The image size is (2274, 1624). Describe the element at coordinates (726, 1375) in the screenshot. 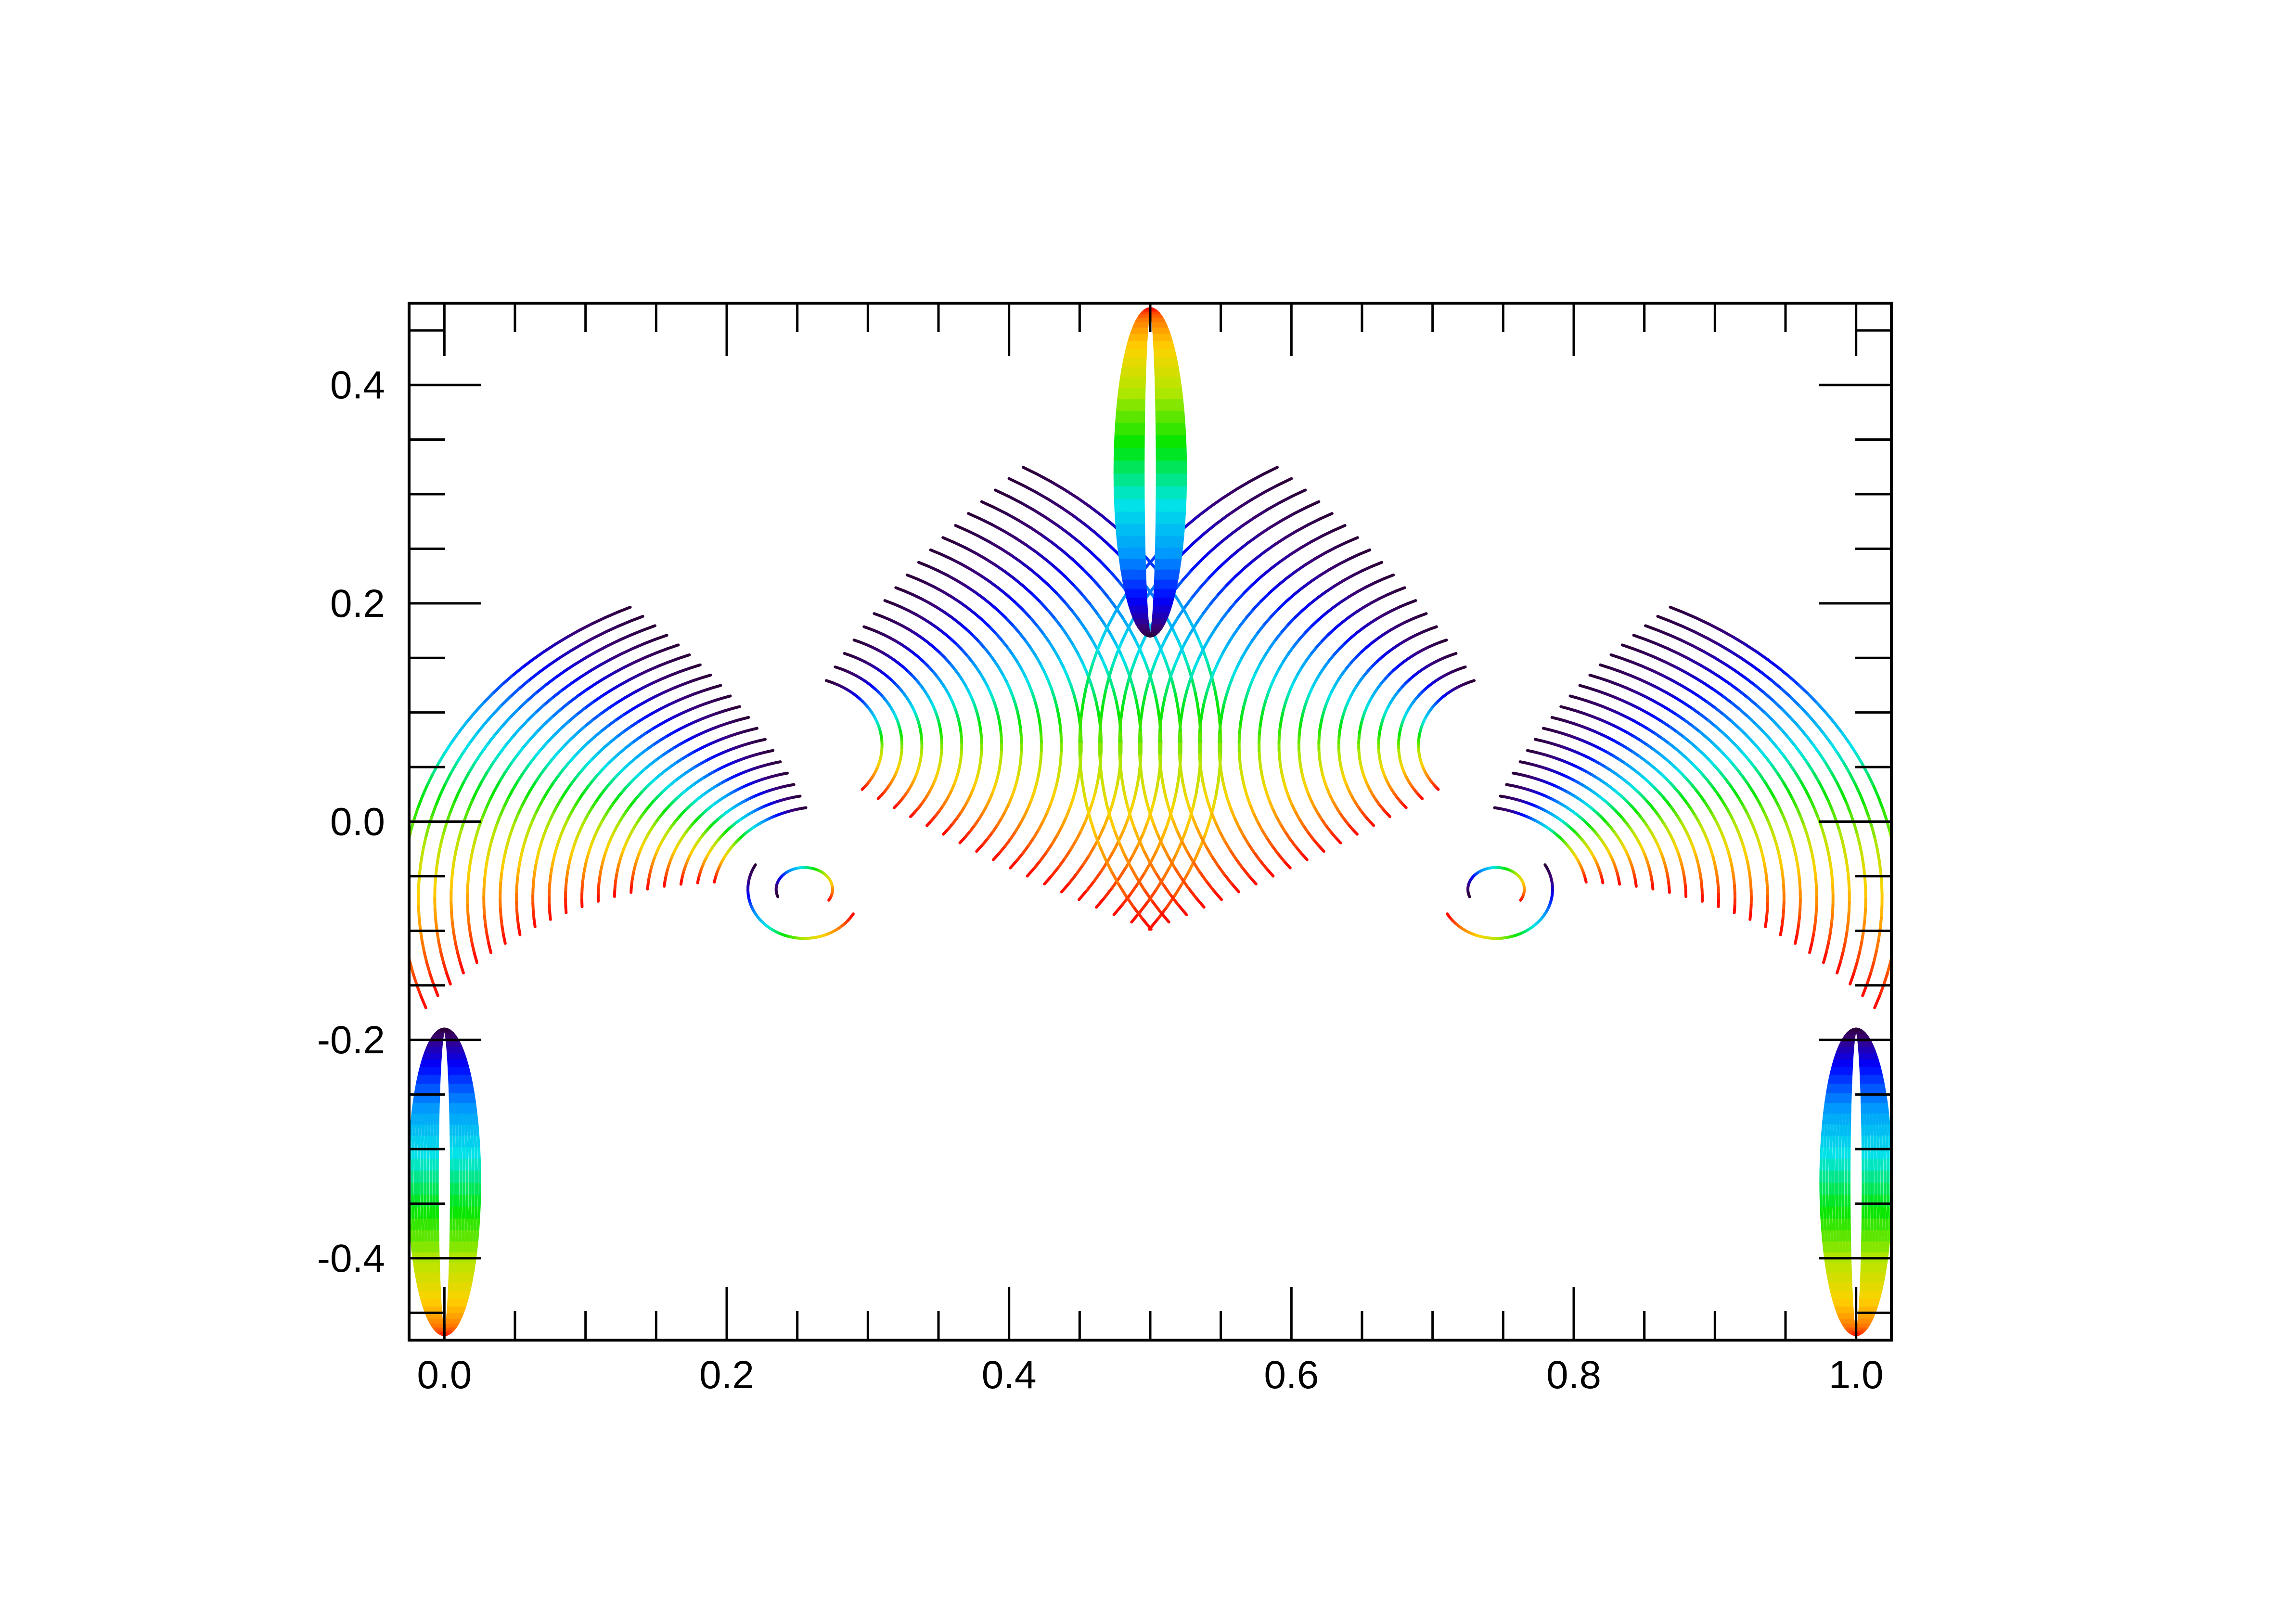

I see `x-tick-label: 0.2` at that location.